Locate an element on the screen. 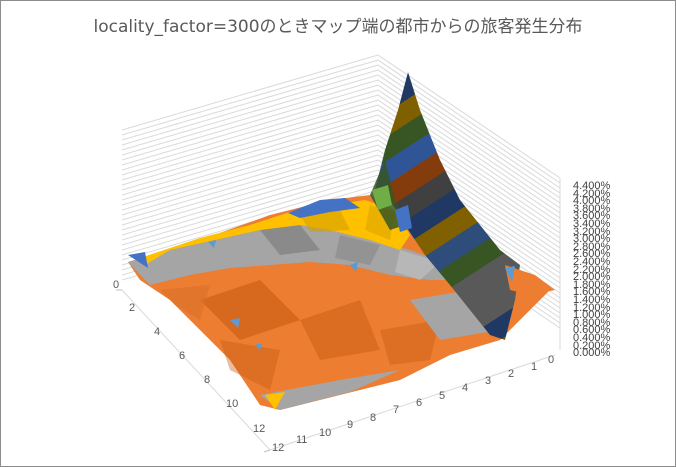 This screenshot has width=676, height=467. x-tick: 7 is located at coordinates (396, 410).